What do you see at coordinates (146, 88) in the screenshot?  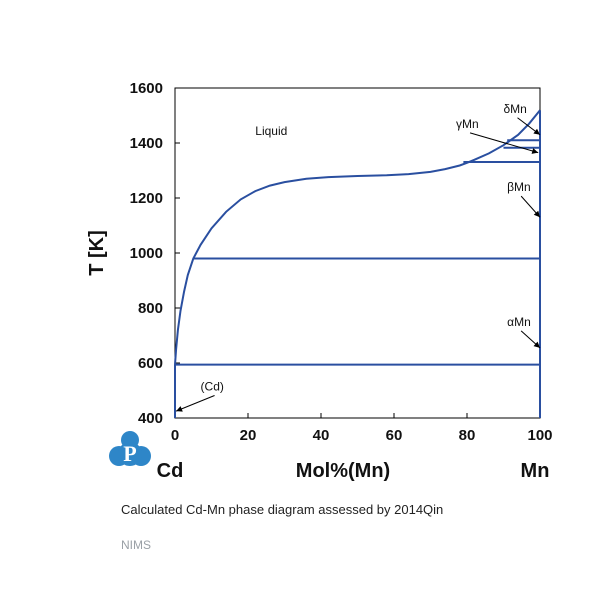 I see `y-tick-label: 1600` at bounding box center [146, 88].